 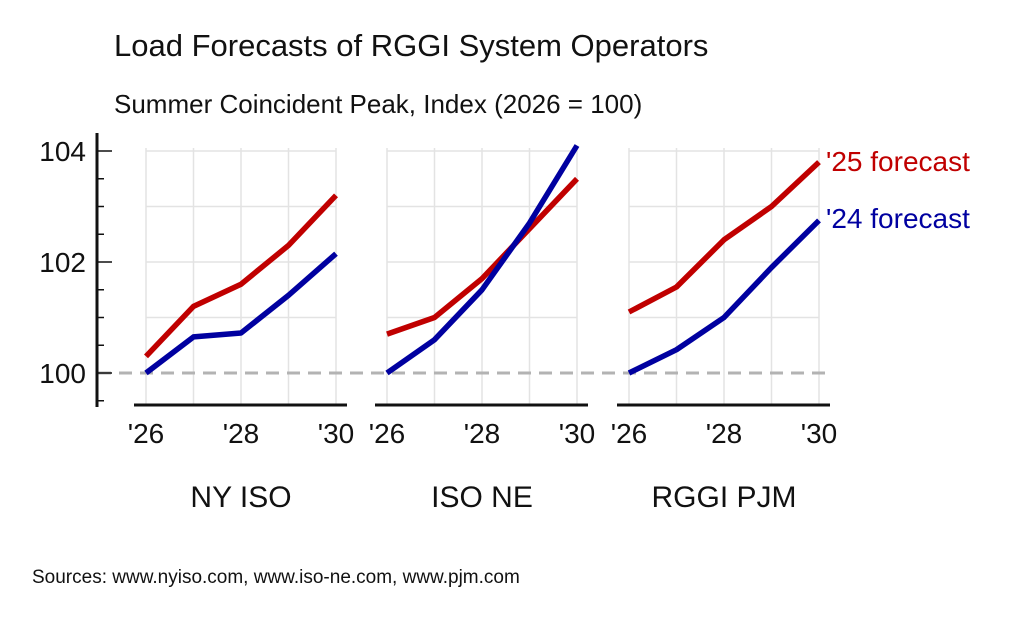 What do you see at coordinates (411, 45) in the screenshot?
I see `chart-title: Load Forecasts of RGGI System Operators` at bounding box center [411, 45].